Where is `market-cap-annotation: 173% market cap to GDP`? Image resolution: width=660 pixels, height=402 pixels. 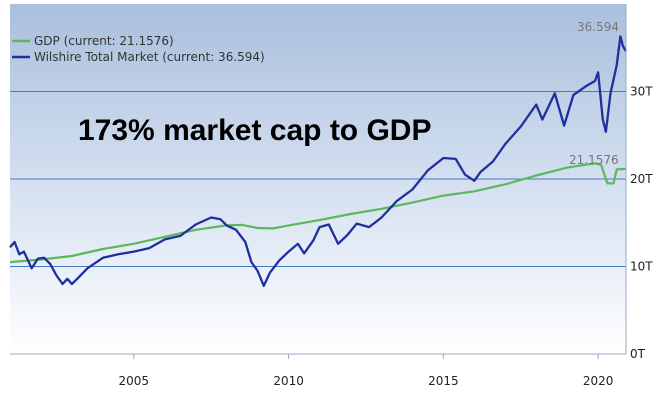
market-cap-annotation: 173% market cap to GDP is located at coordinates (254, 130).